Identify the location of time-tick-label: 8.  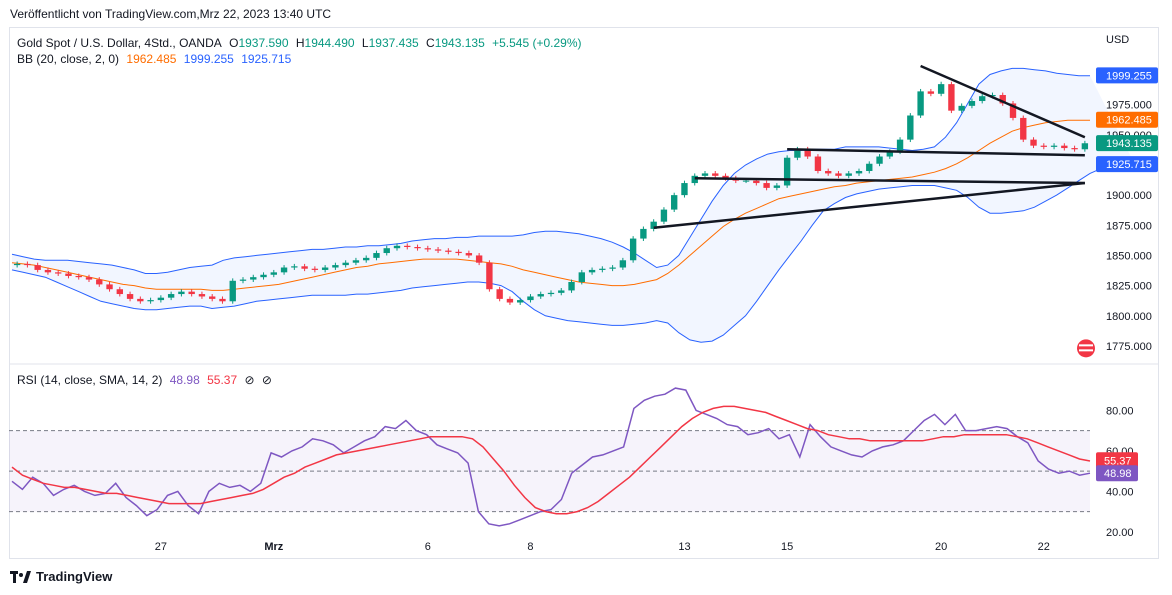
(530, 547).